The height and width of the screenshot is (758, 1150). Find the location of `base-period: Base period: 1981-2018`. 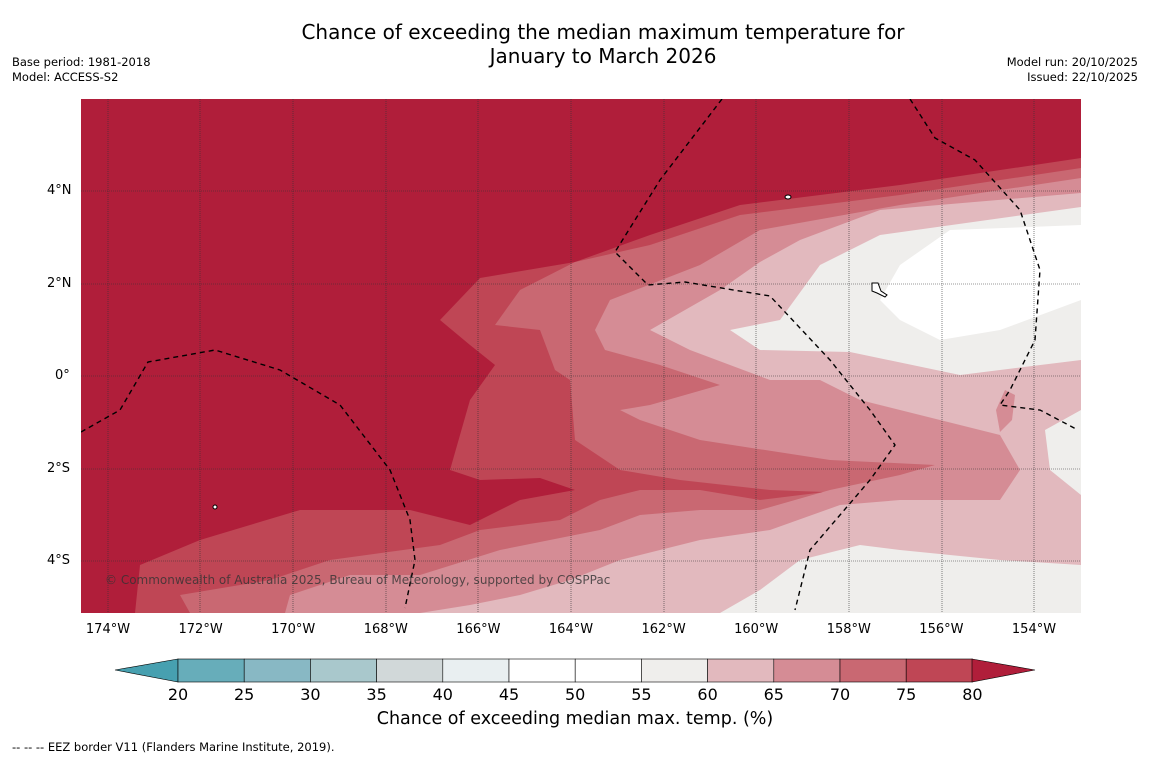

base-period: Base period: 1981-2018 is located at coordinates (81, 62).